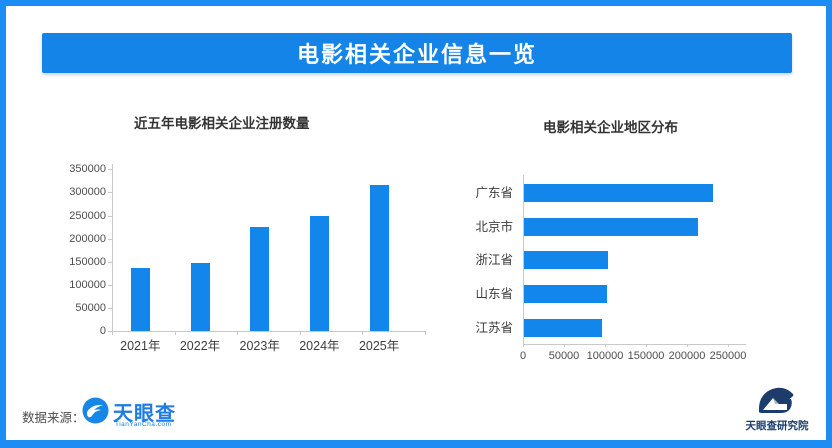  Describe the element at coordinates (777, 426) in the screenshot. I see `research-wordmark: 天眼查研究院` at that location.